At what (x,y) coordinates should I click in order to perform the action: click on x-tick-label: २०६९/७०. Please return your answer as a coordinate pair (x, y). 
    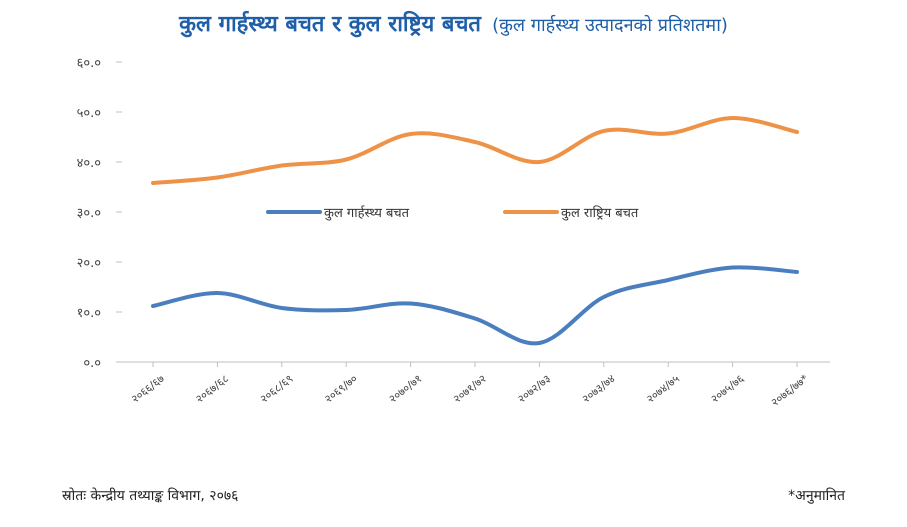
    Looking at the image, I should click on (341, 389).